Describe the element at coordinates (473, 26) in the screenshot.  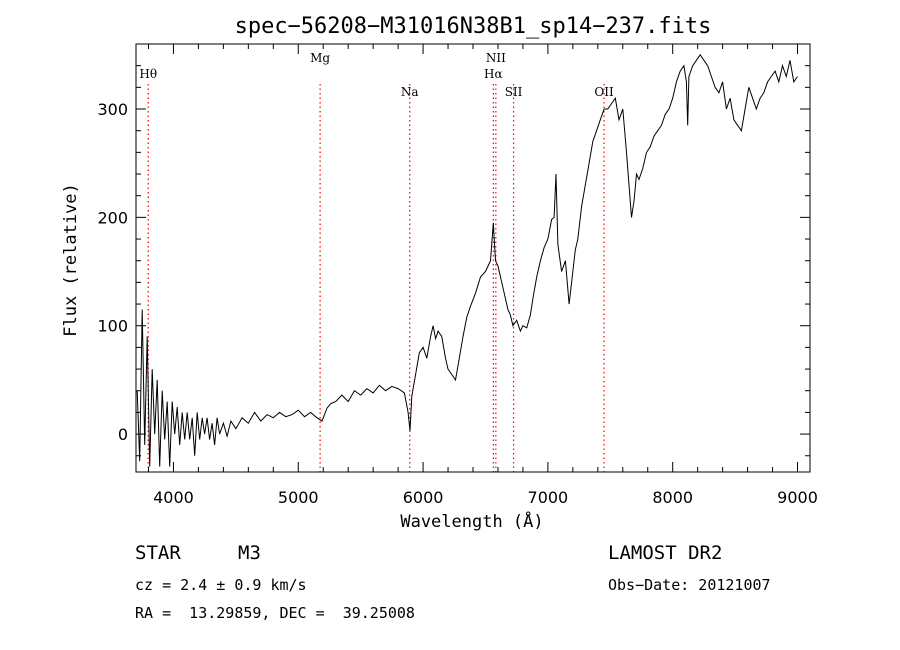
I see `chart-title: spec−56208−M31016N38B1_sp14−237.fits` at that location.